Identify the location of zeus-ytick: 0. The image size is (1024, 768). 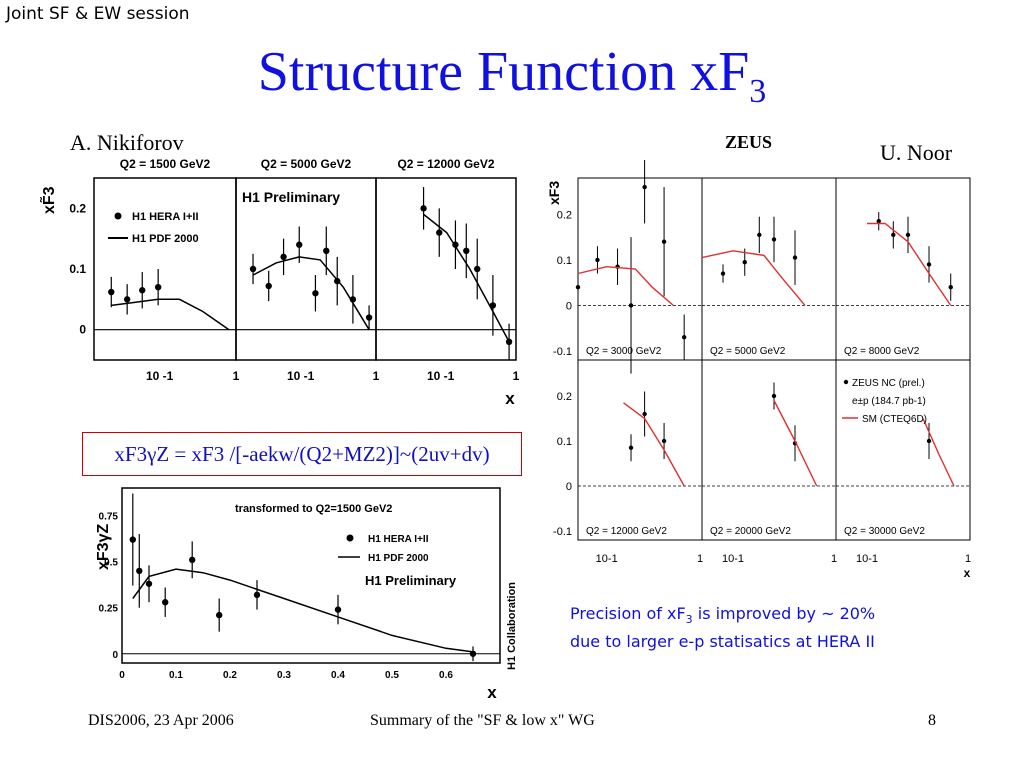
(569, 487).